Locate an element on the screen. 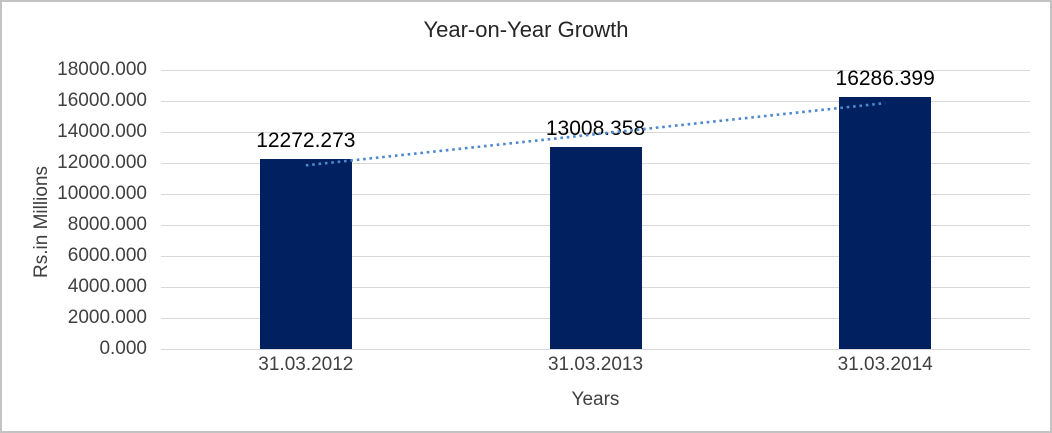  y-axis-tick-label: 6000.000 is located at coordinates (107, 255).